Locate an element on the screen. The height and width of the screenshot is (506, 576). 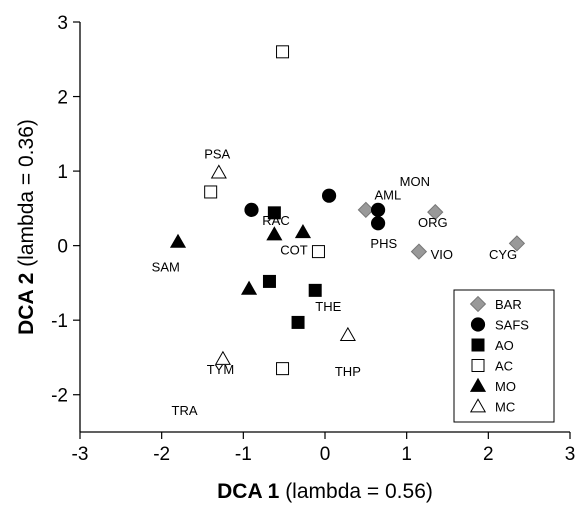
point-label-tra: TRA is located at coordinates (185, 410).